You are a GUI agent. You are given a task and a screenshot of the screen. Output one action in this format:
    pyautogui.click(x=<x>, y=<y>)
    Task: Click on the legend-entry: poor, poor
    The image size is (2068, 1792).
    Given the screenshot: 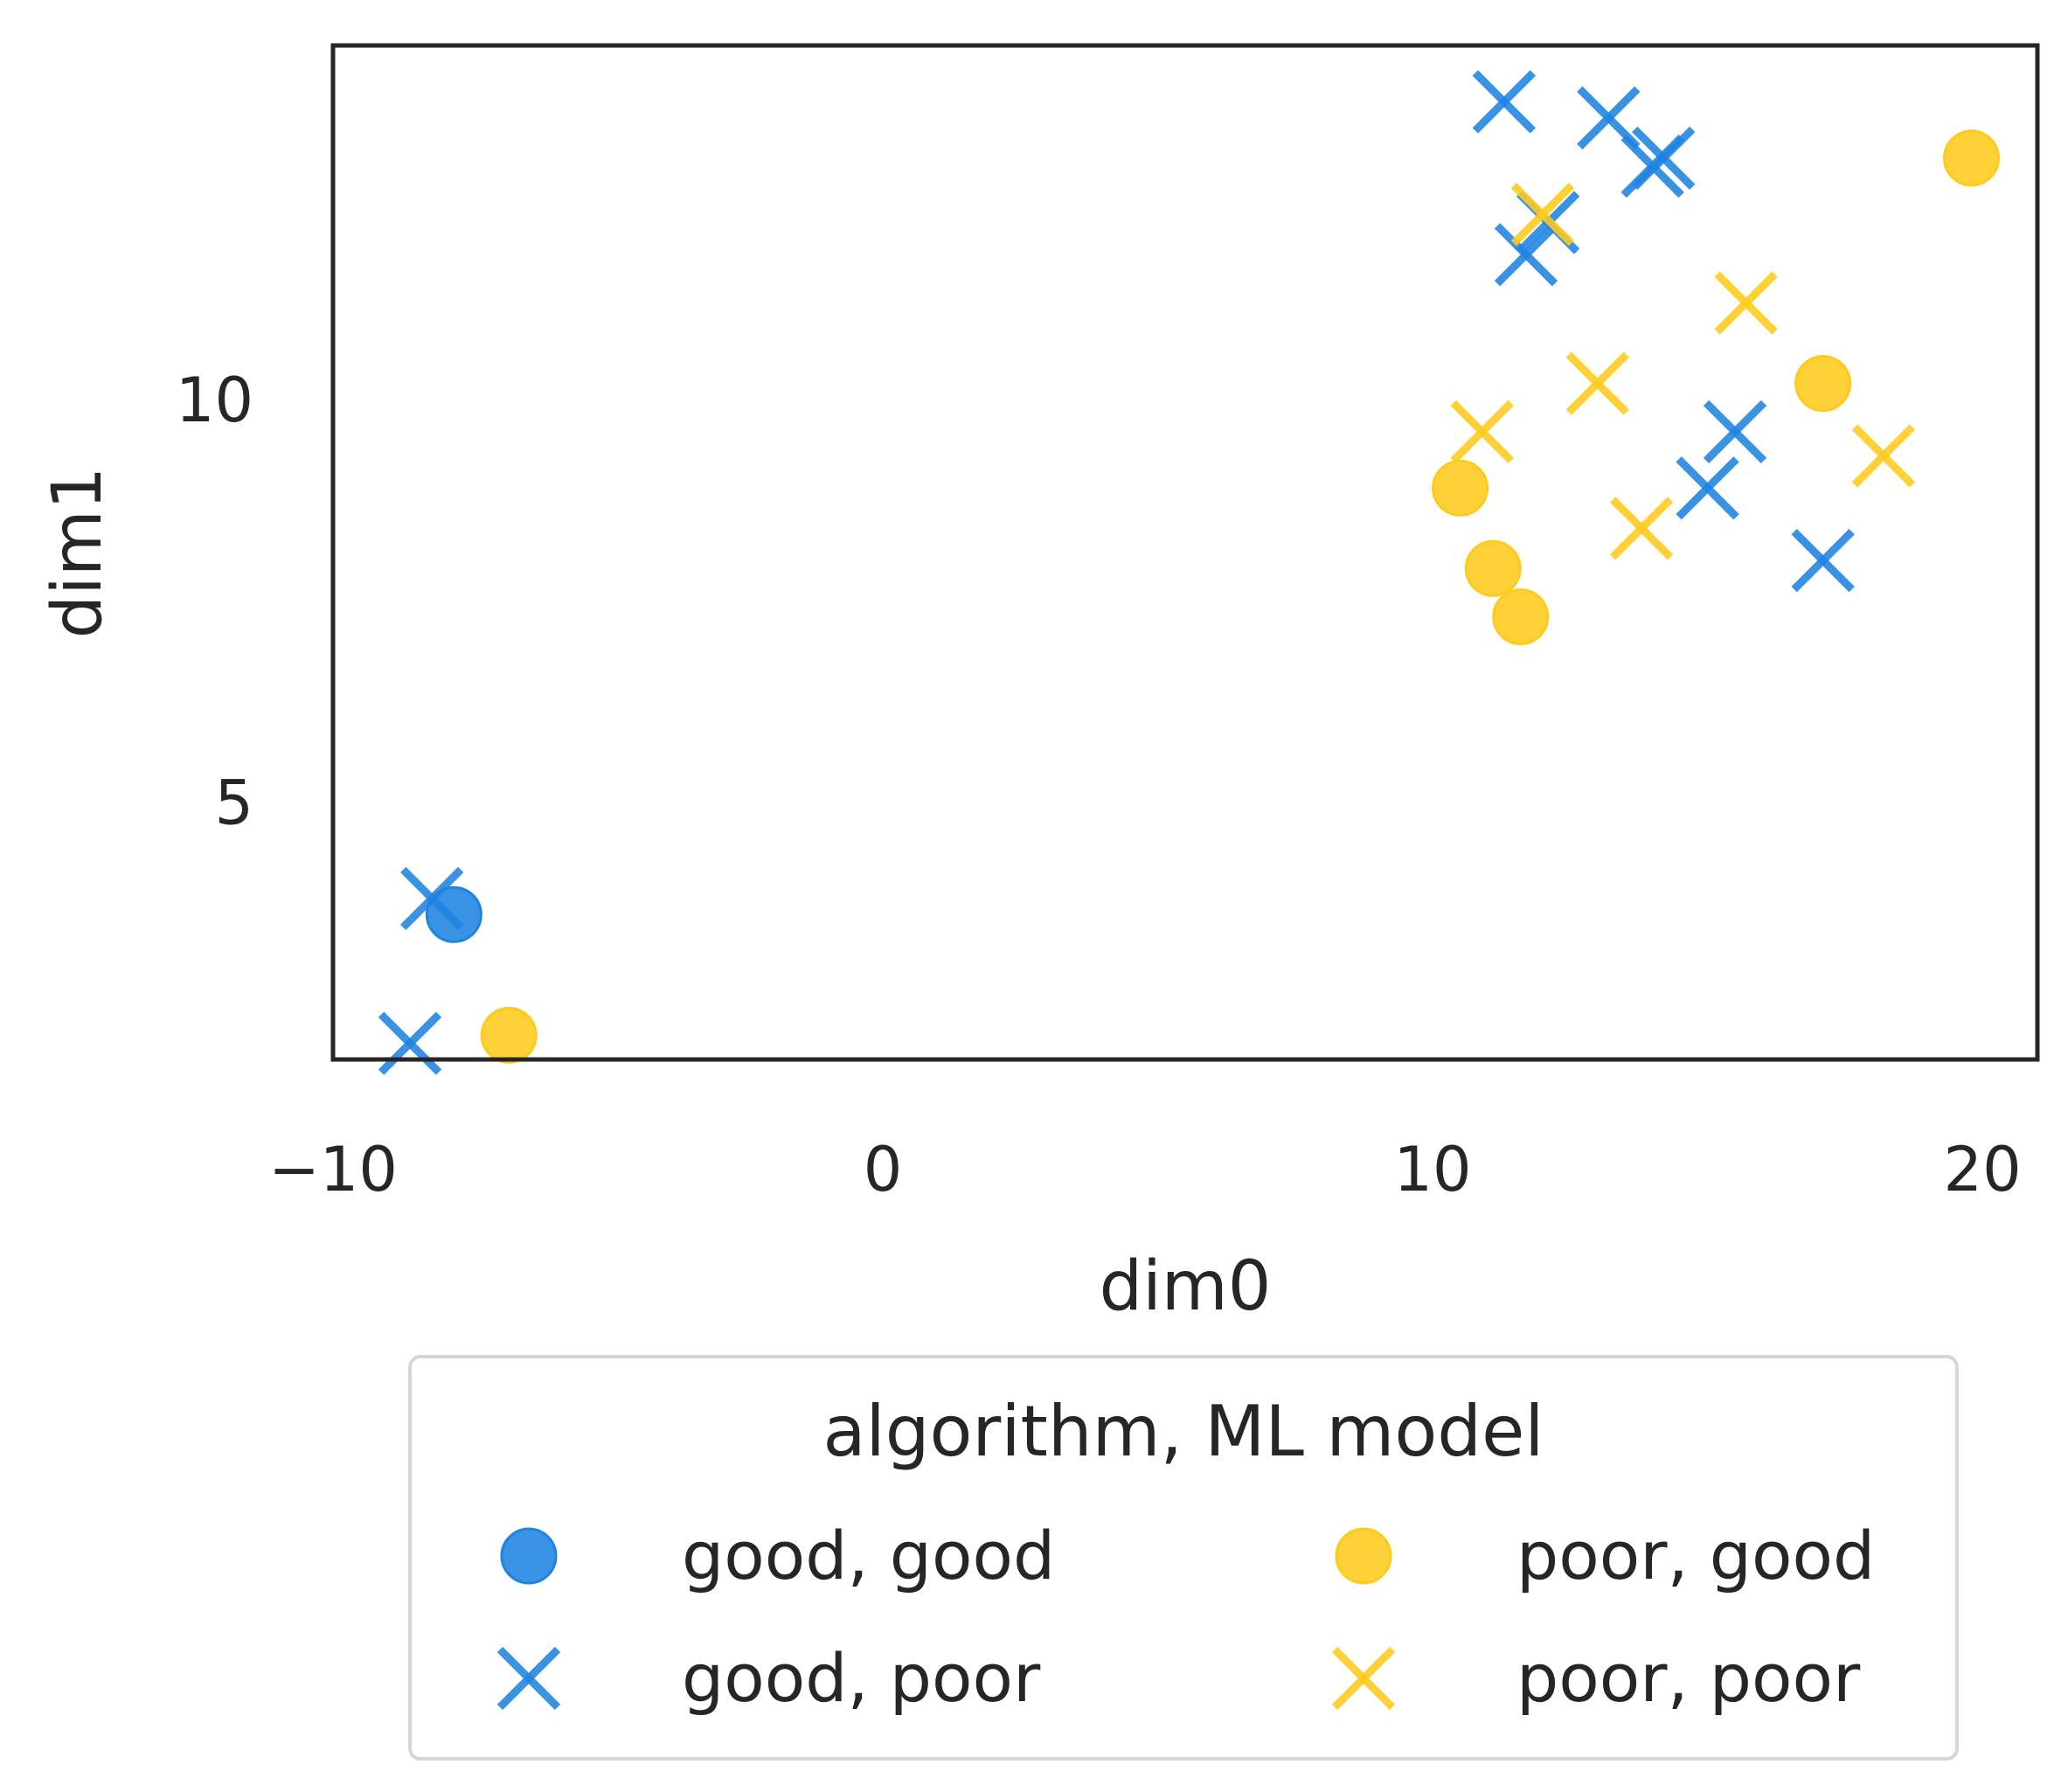 What is the action you would take?
    pyautogui.click(x=1596, y=1678)
    